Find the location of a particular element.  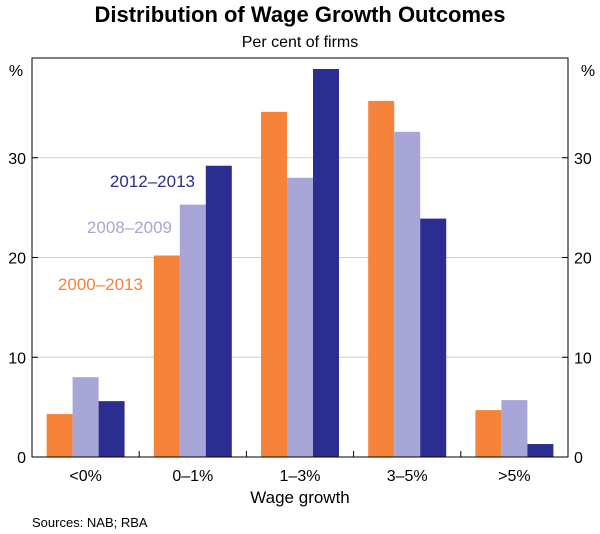

y-tick-label-left: 30 is located at coordinates (17, 159).